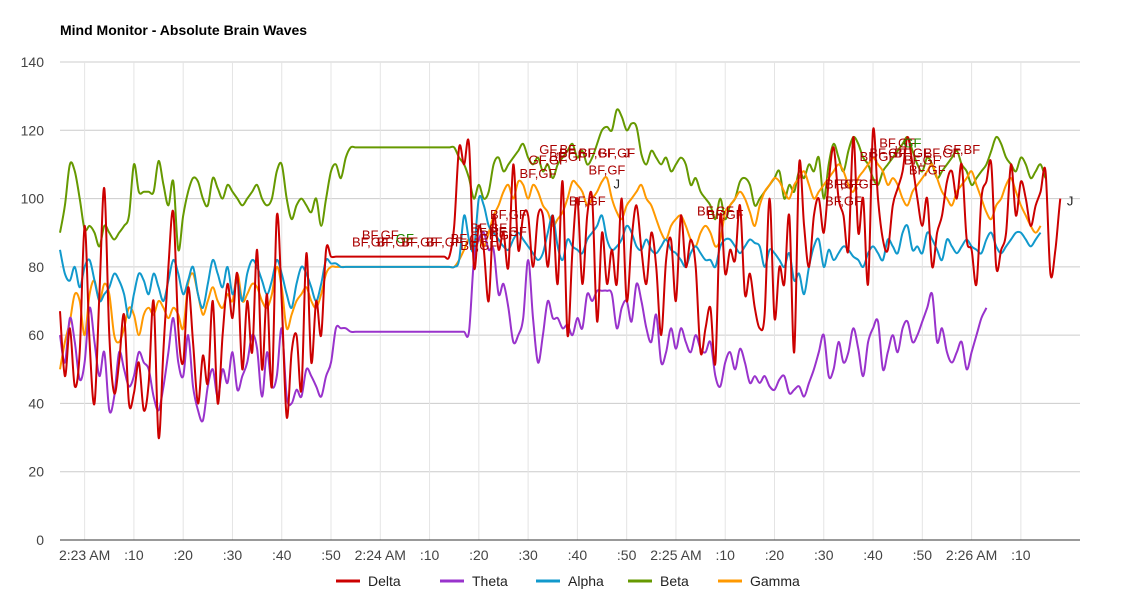 Image resolution: width=1140 pixels, height=600 pixels. What do you see at coordinates (183, 30) in the screenshot?
I see `chart-title: Mind Monitor - Absolute Brain Waves` at bounding box center [183, 30].